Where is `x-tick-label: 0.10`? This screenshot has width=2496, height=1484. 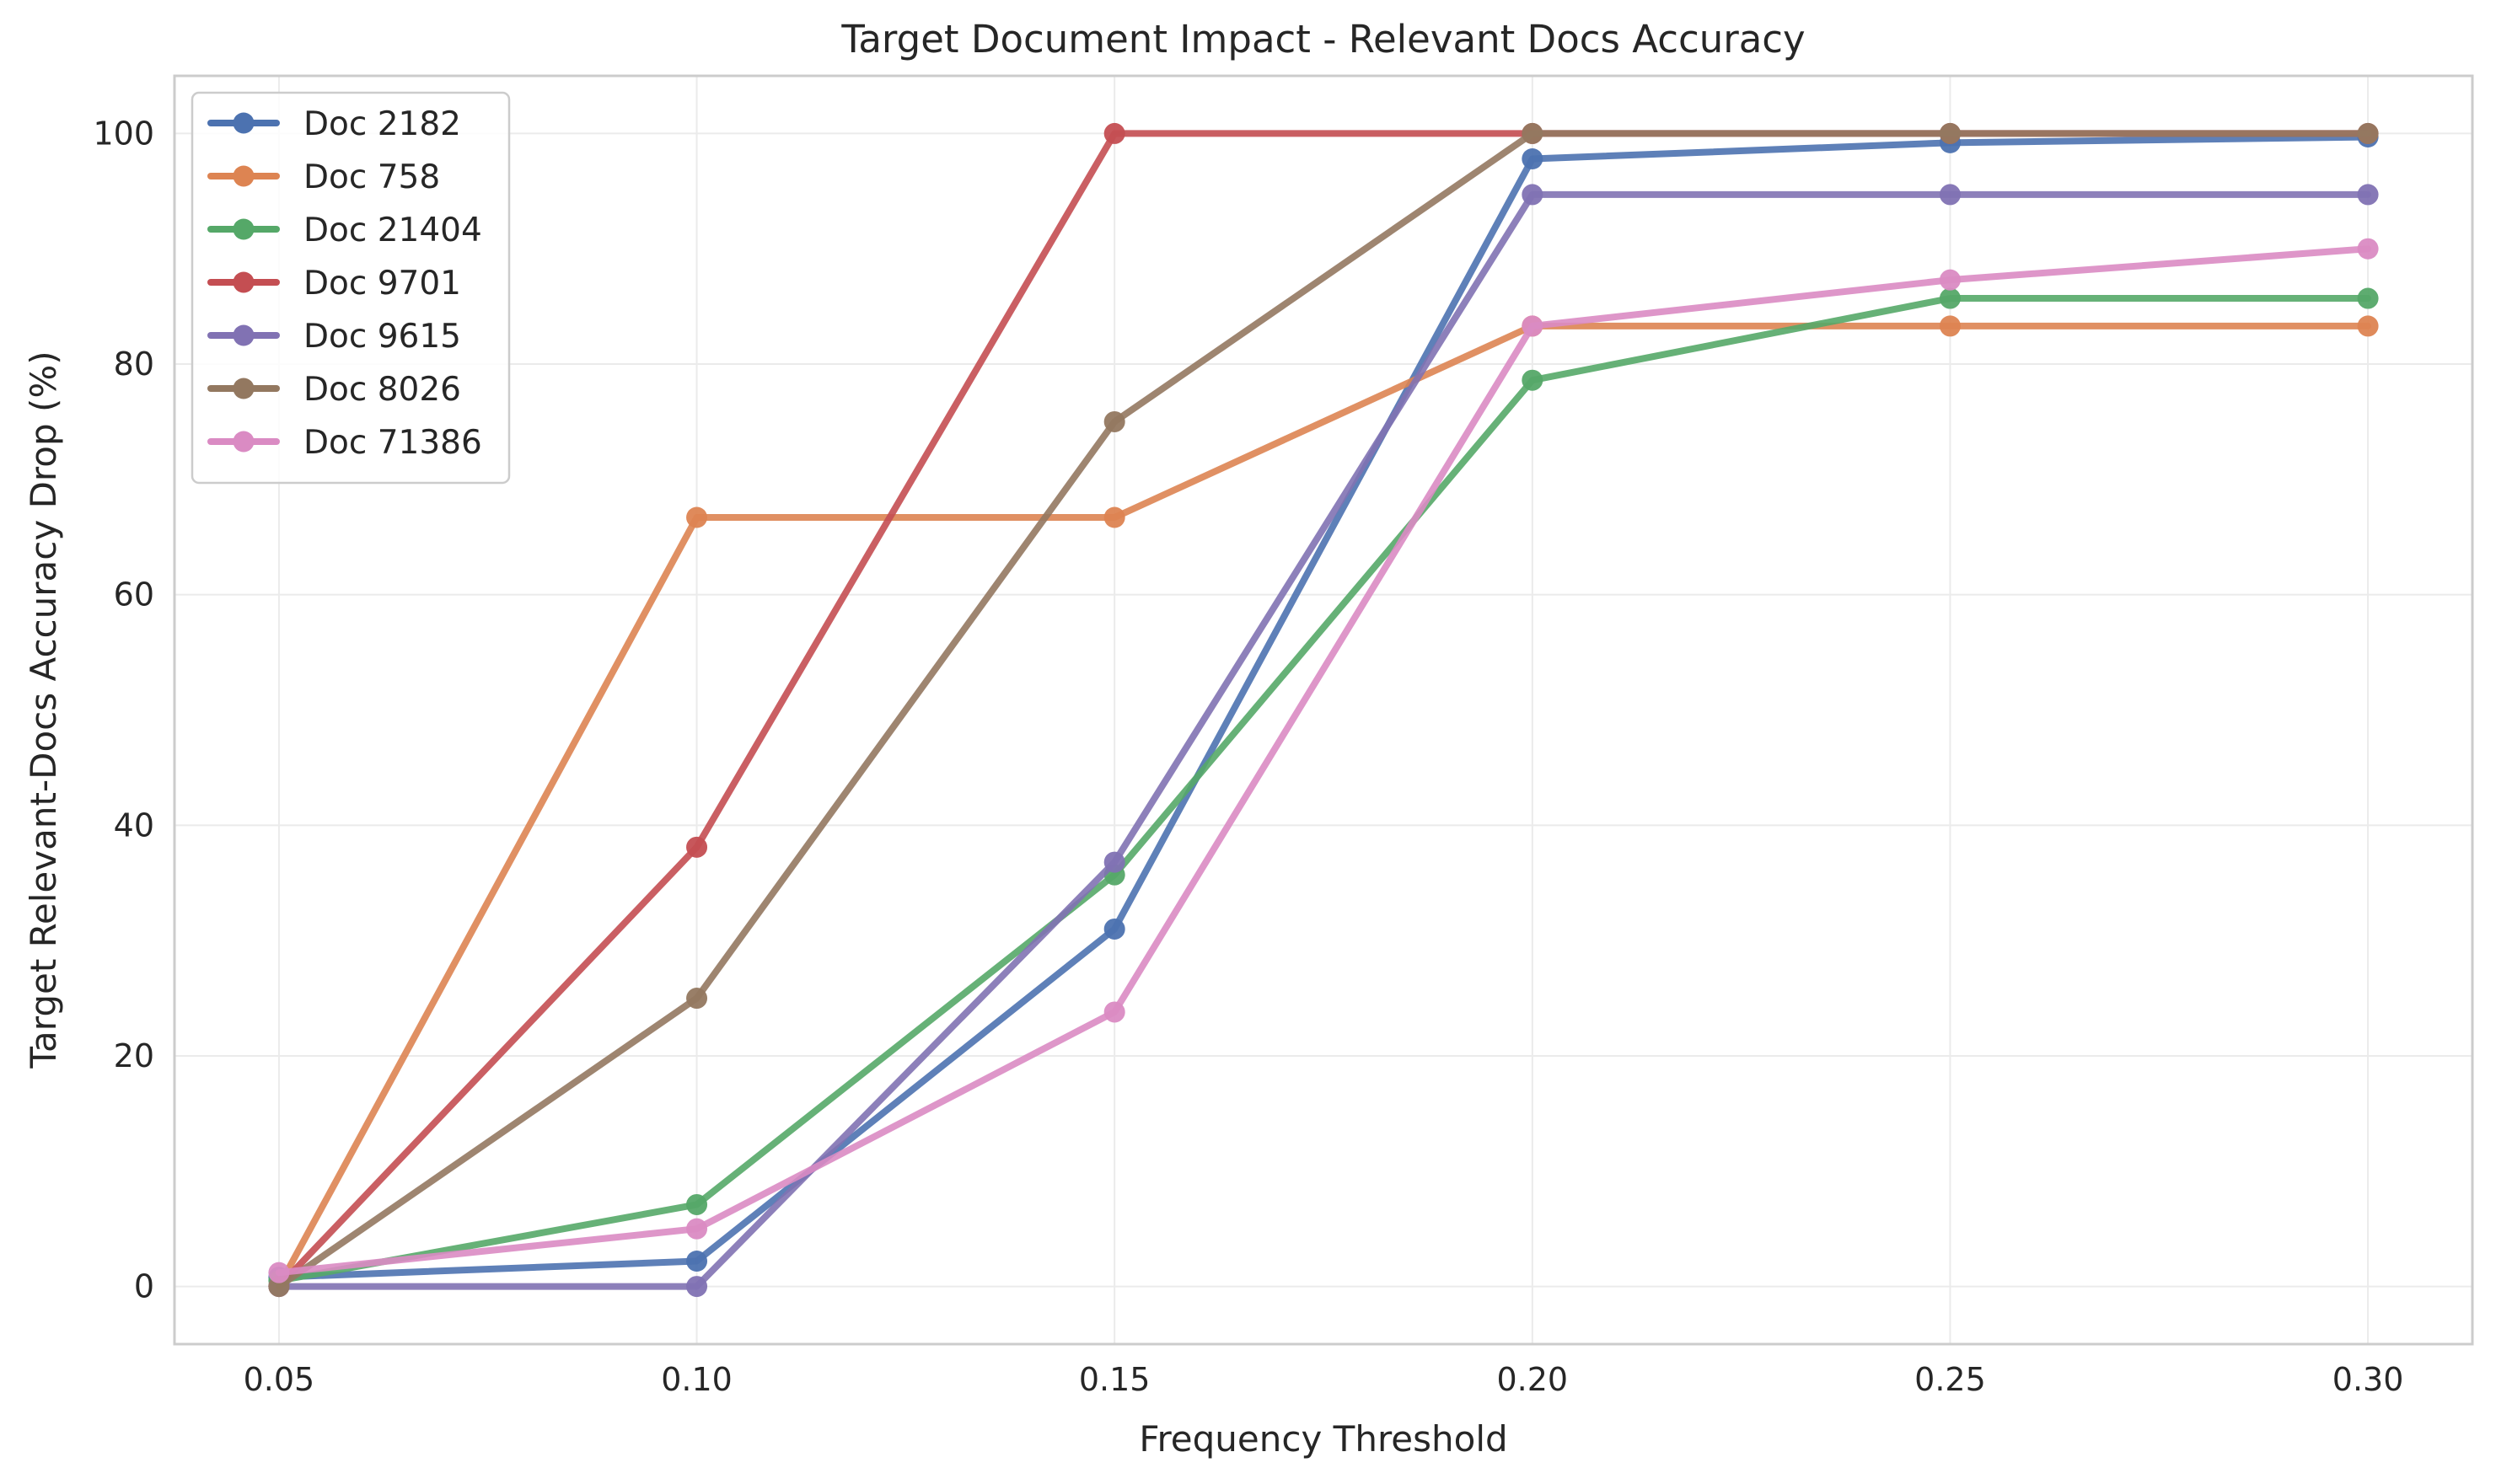 x-tick-label: 0.10 is located at coordinates (697, 1379).